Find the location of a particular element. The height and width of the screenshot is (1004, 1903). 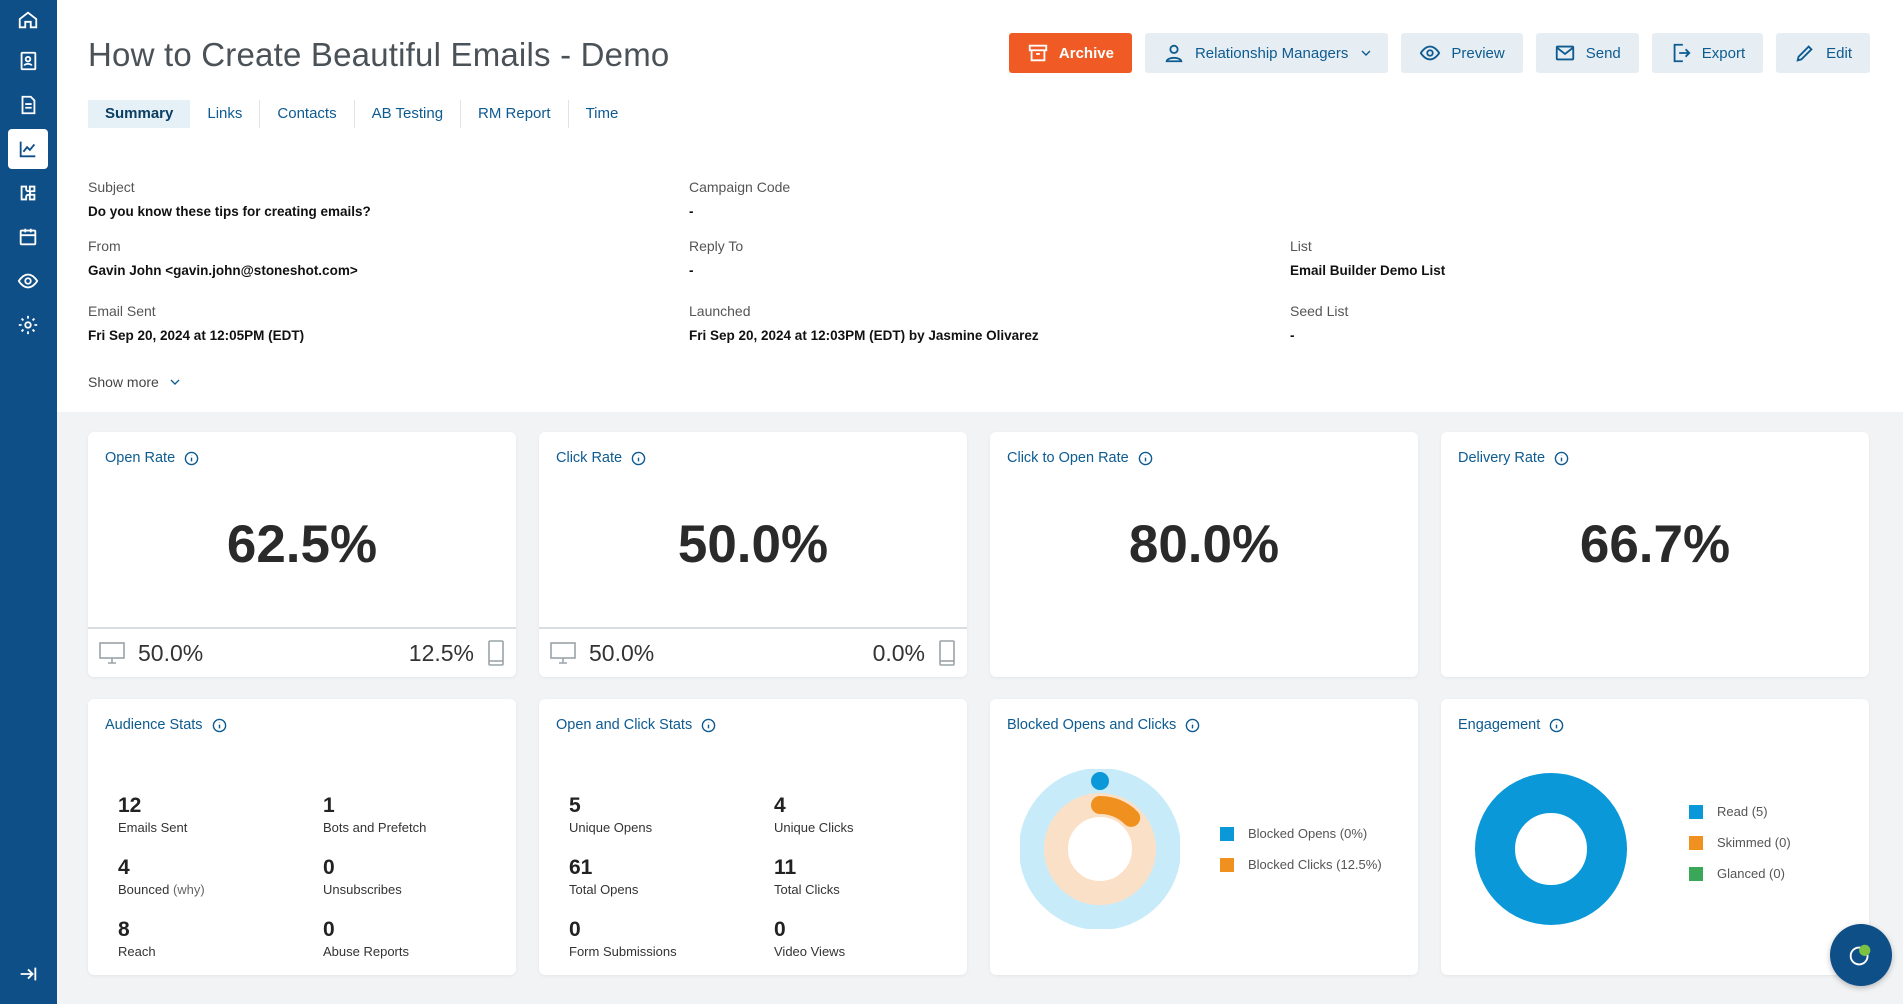

stat-total-clicks: 11 Total Clicks is located at coordinates (859, 877).